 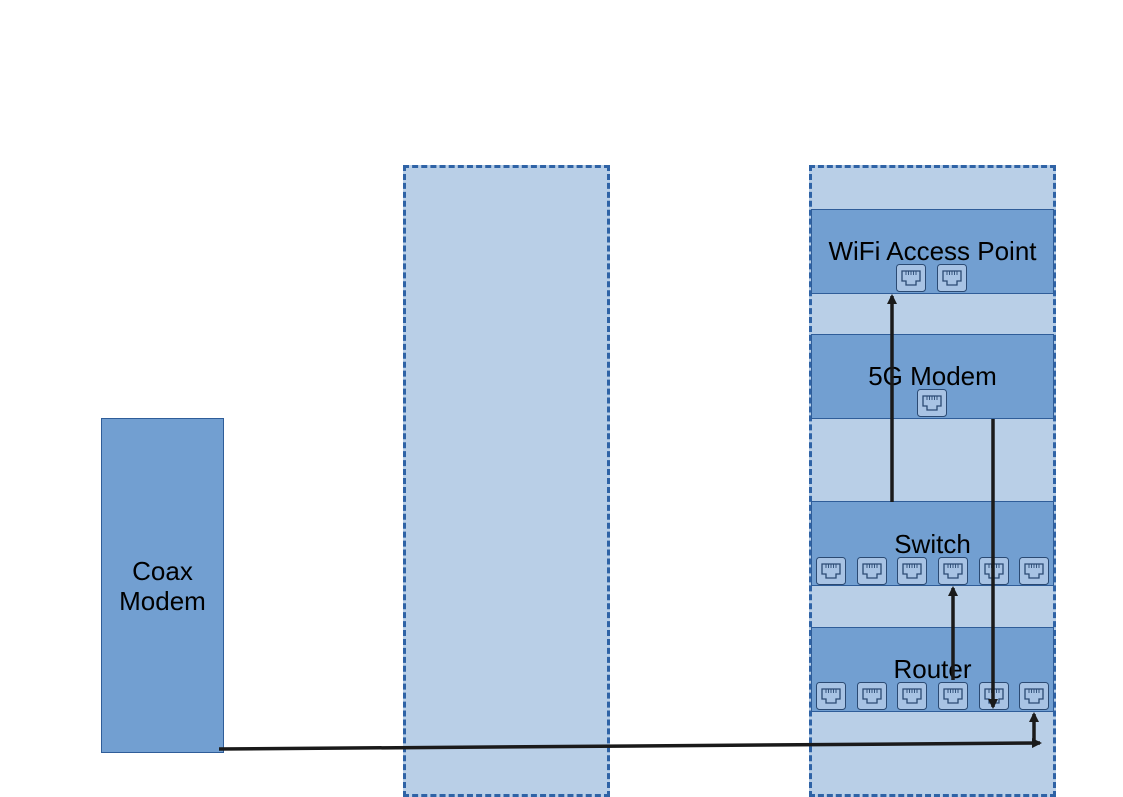 I want to click on switch: Switch, so click(x=932, y=543).